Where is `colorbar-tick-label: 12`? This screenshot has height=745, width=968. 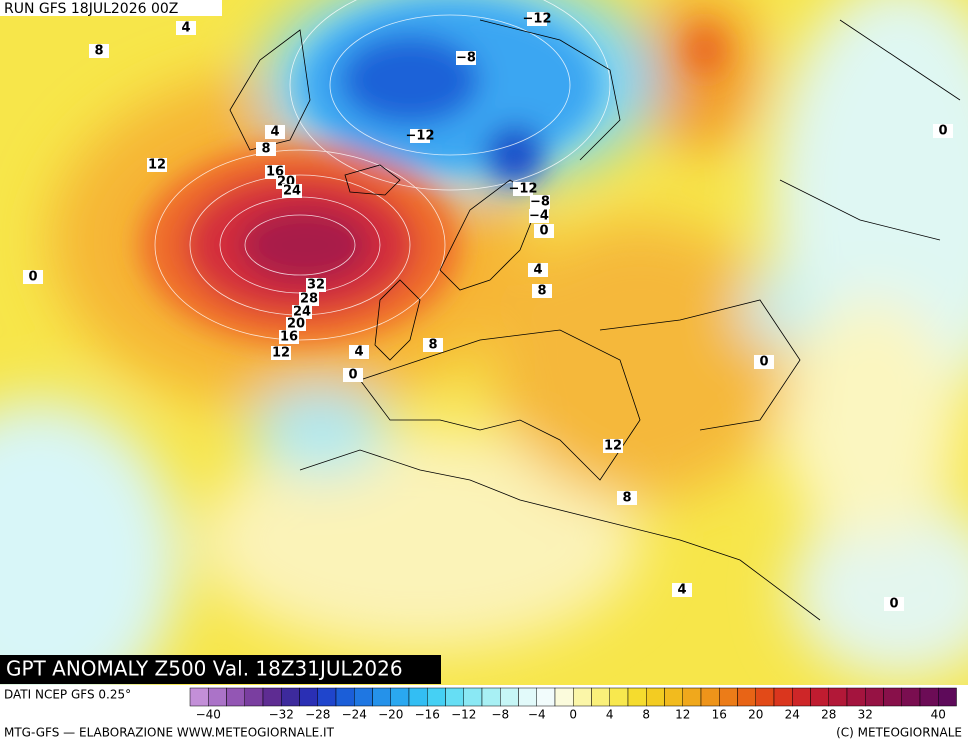 colorbar-tick-label: 12 is located at coordinates (682, 715).